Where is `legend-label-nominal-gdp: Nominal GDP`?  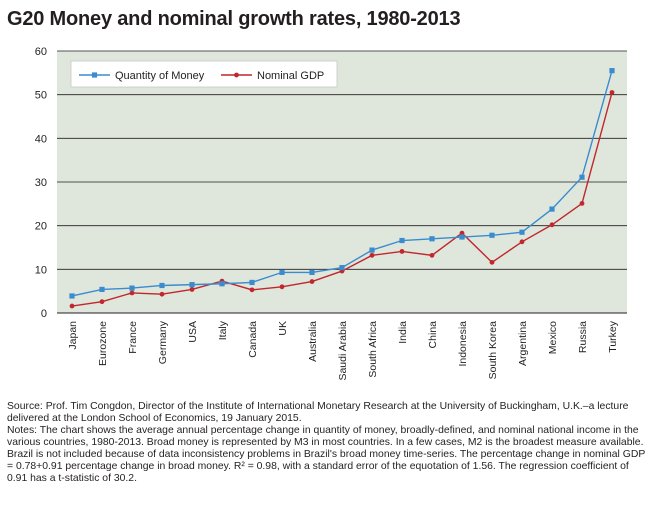
legend-label-nominal-gdp: Nominal GDP is located at coordinates (290, 76).